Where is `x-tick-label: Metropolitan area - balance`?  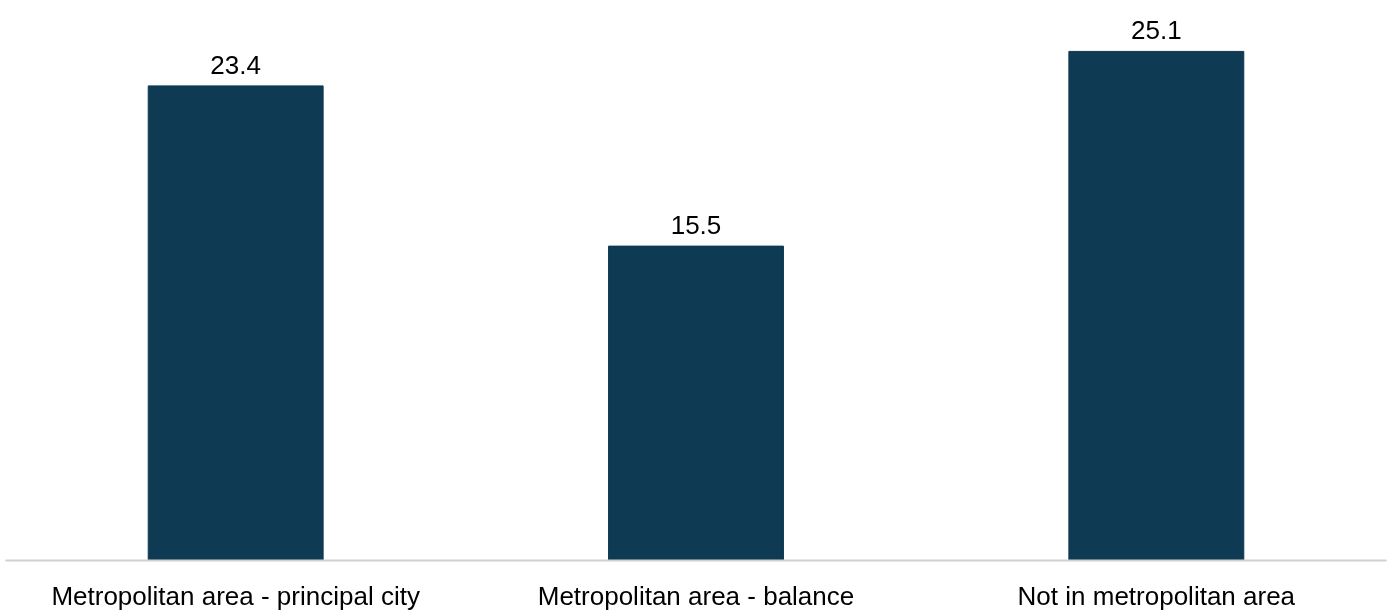 x-tick-label: Metropolitan area - balance is located at coordinates (696, 595).